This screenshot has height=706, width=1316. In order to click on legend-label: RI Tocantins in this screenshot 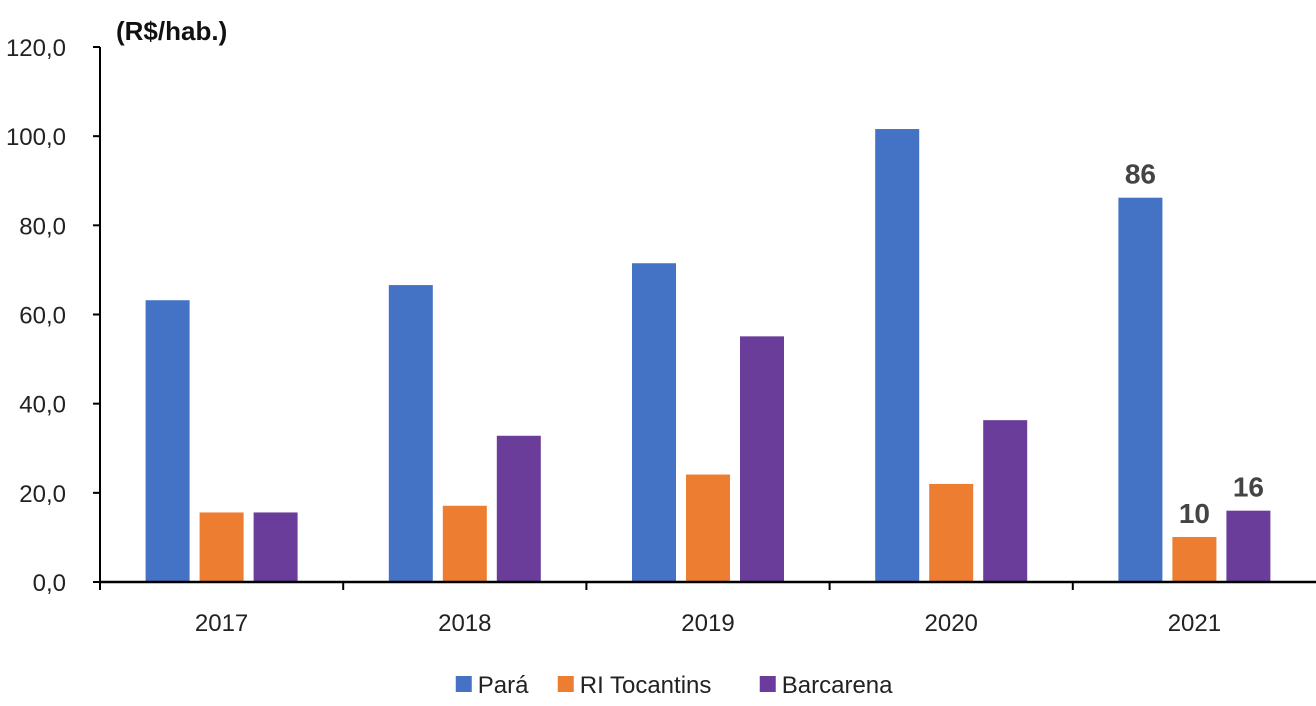, I will do `click(646, 685)`.